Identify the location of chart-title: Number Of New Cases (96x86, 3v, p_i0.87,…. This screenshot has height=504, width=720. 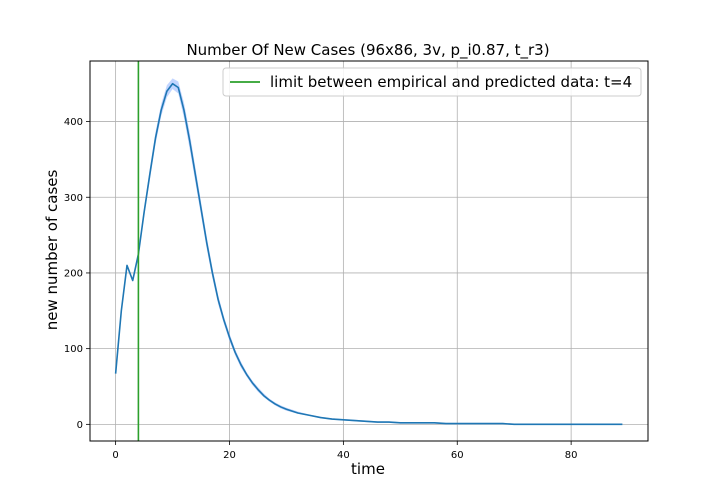
(367, 50).